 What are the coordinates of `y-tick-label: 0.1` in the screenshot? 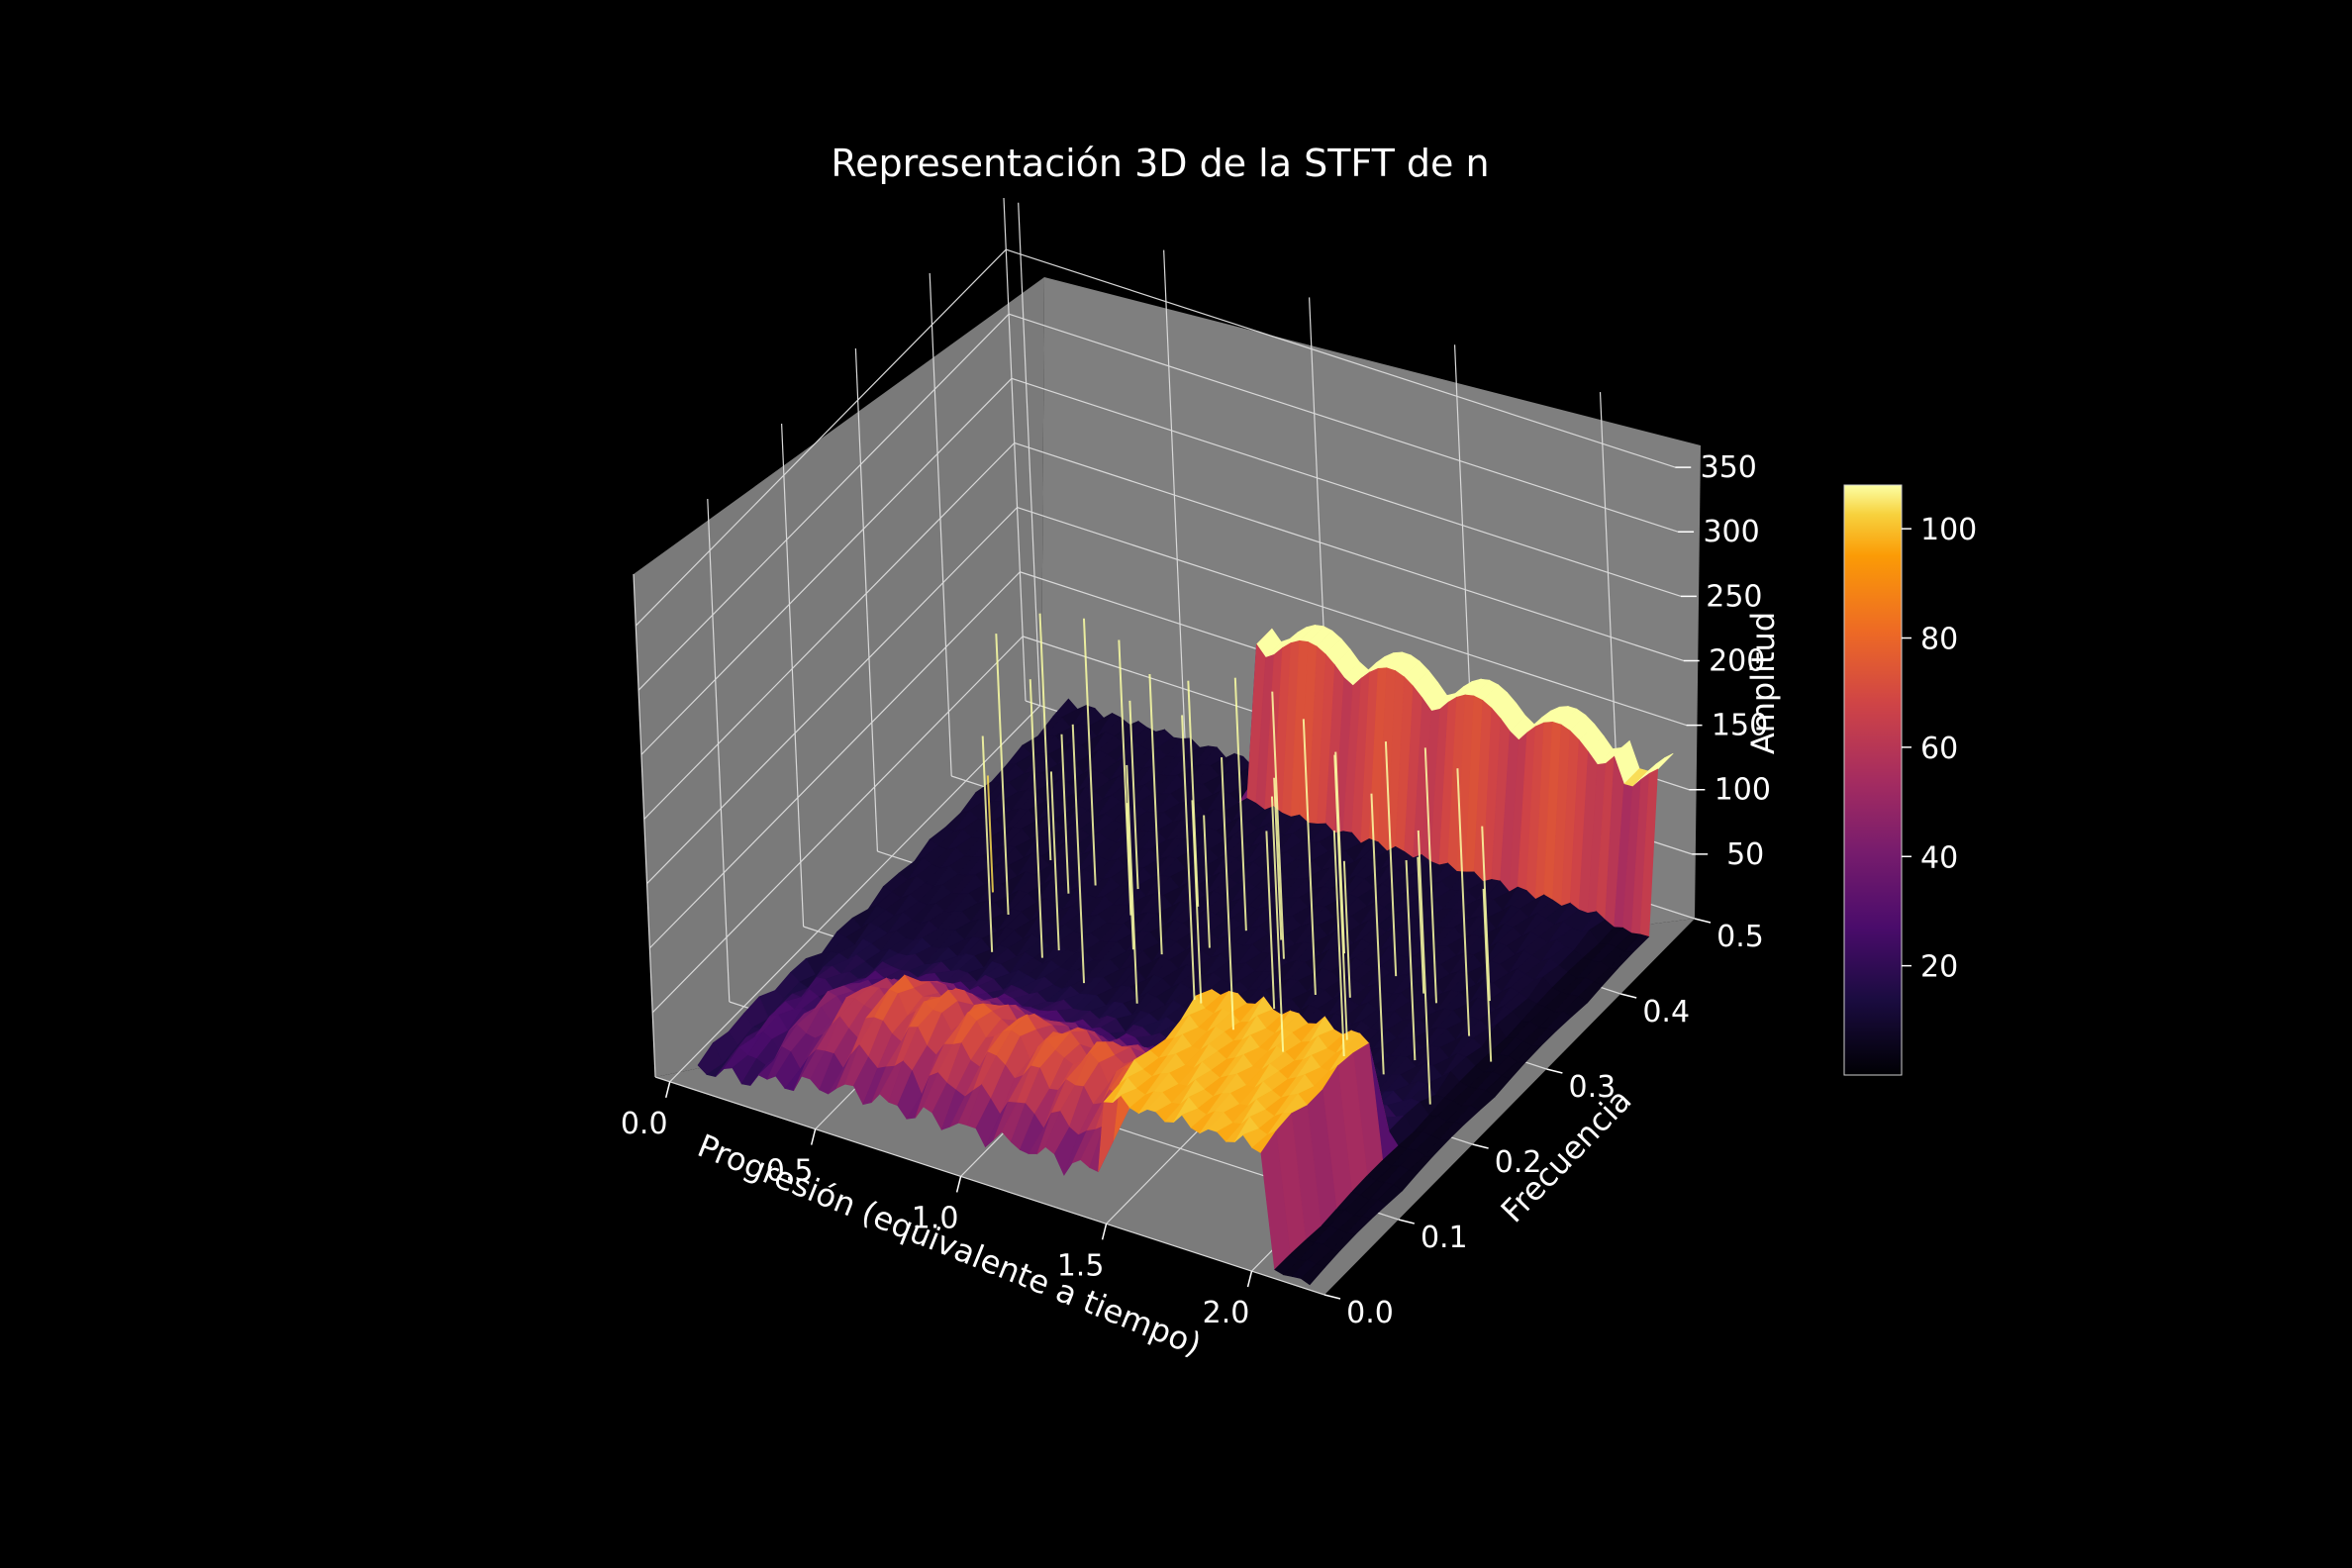 It's located at (1444, 1238).